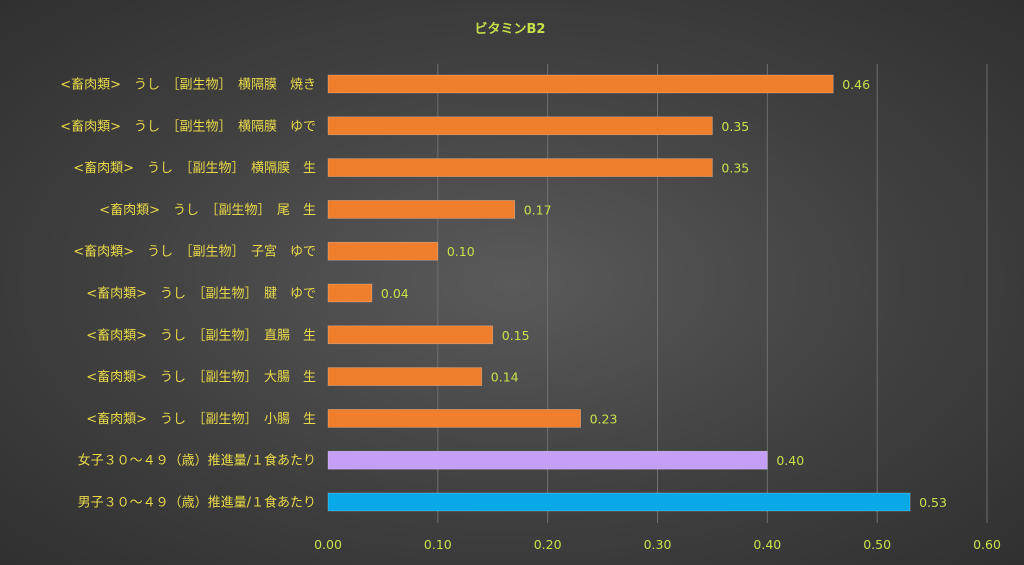 The image size is (1024, 565). I want to click on data-label: 0.53, so click(933, 502).